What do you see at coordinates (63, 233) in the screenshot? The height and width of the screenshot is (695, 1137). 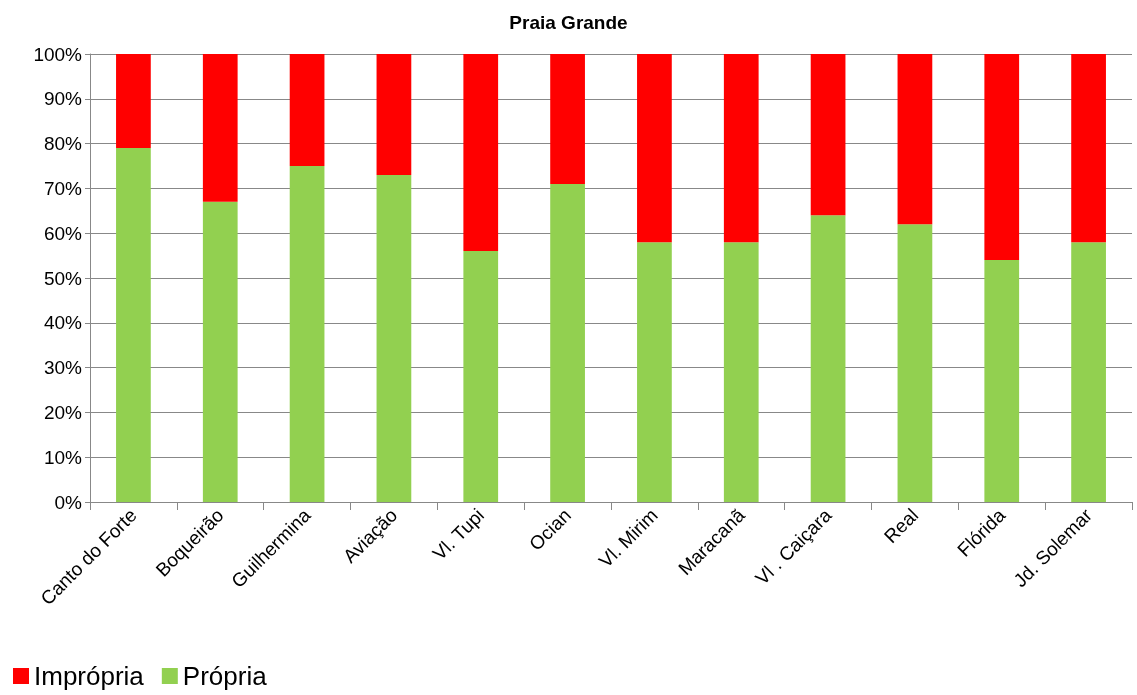 I see `y-tick-label: 60%` at bounding box center [63, 233].